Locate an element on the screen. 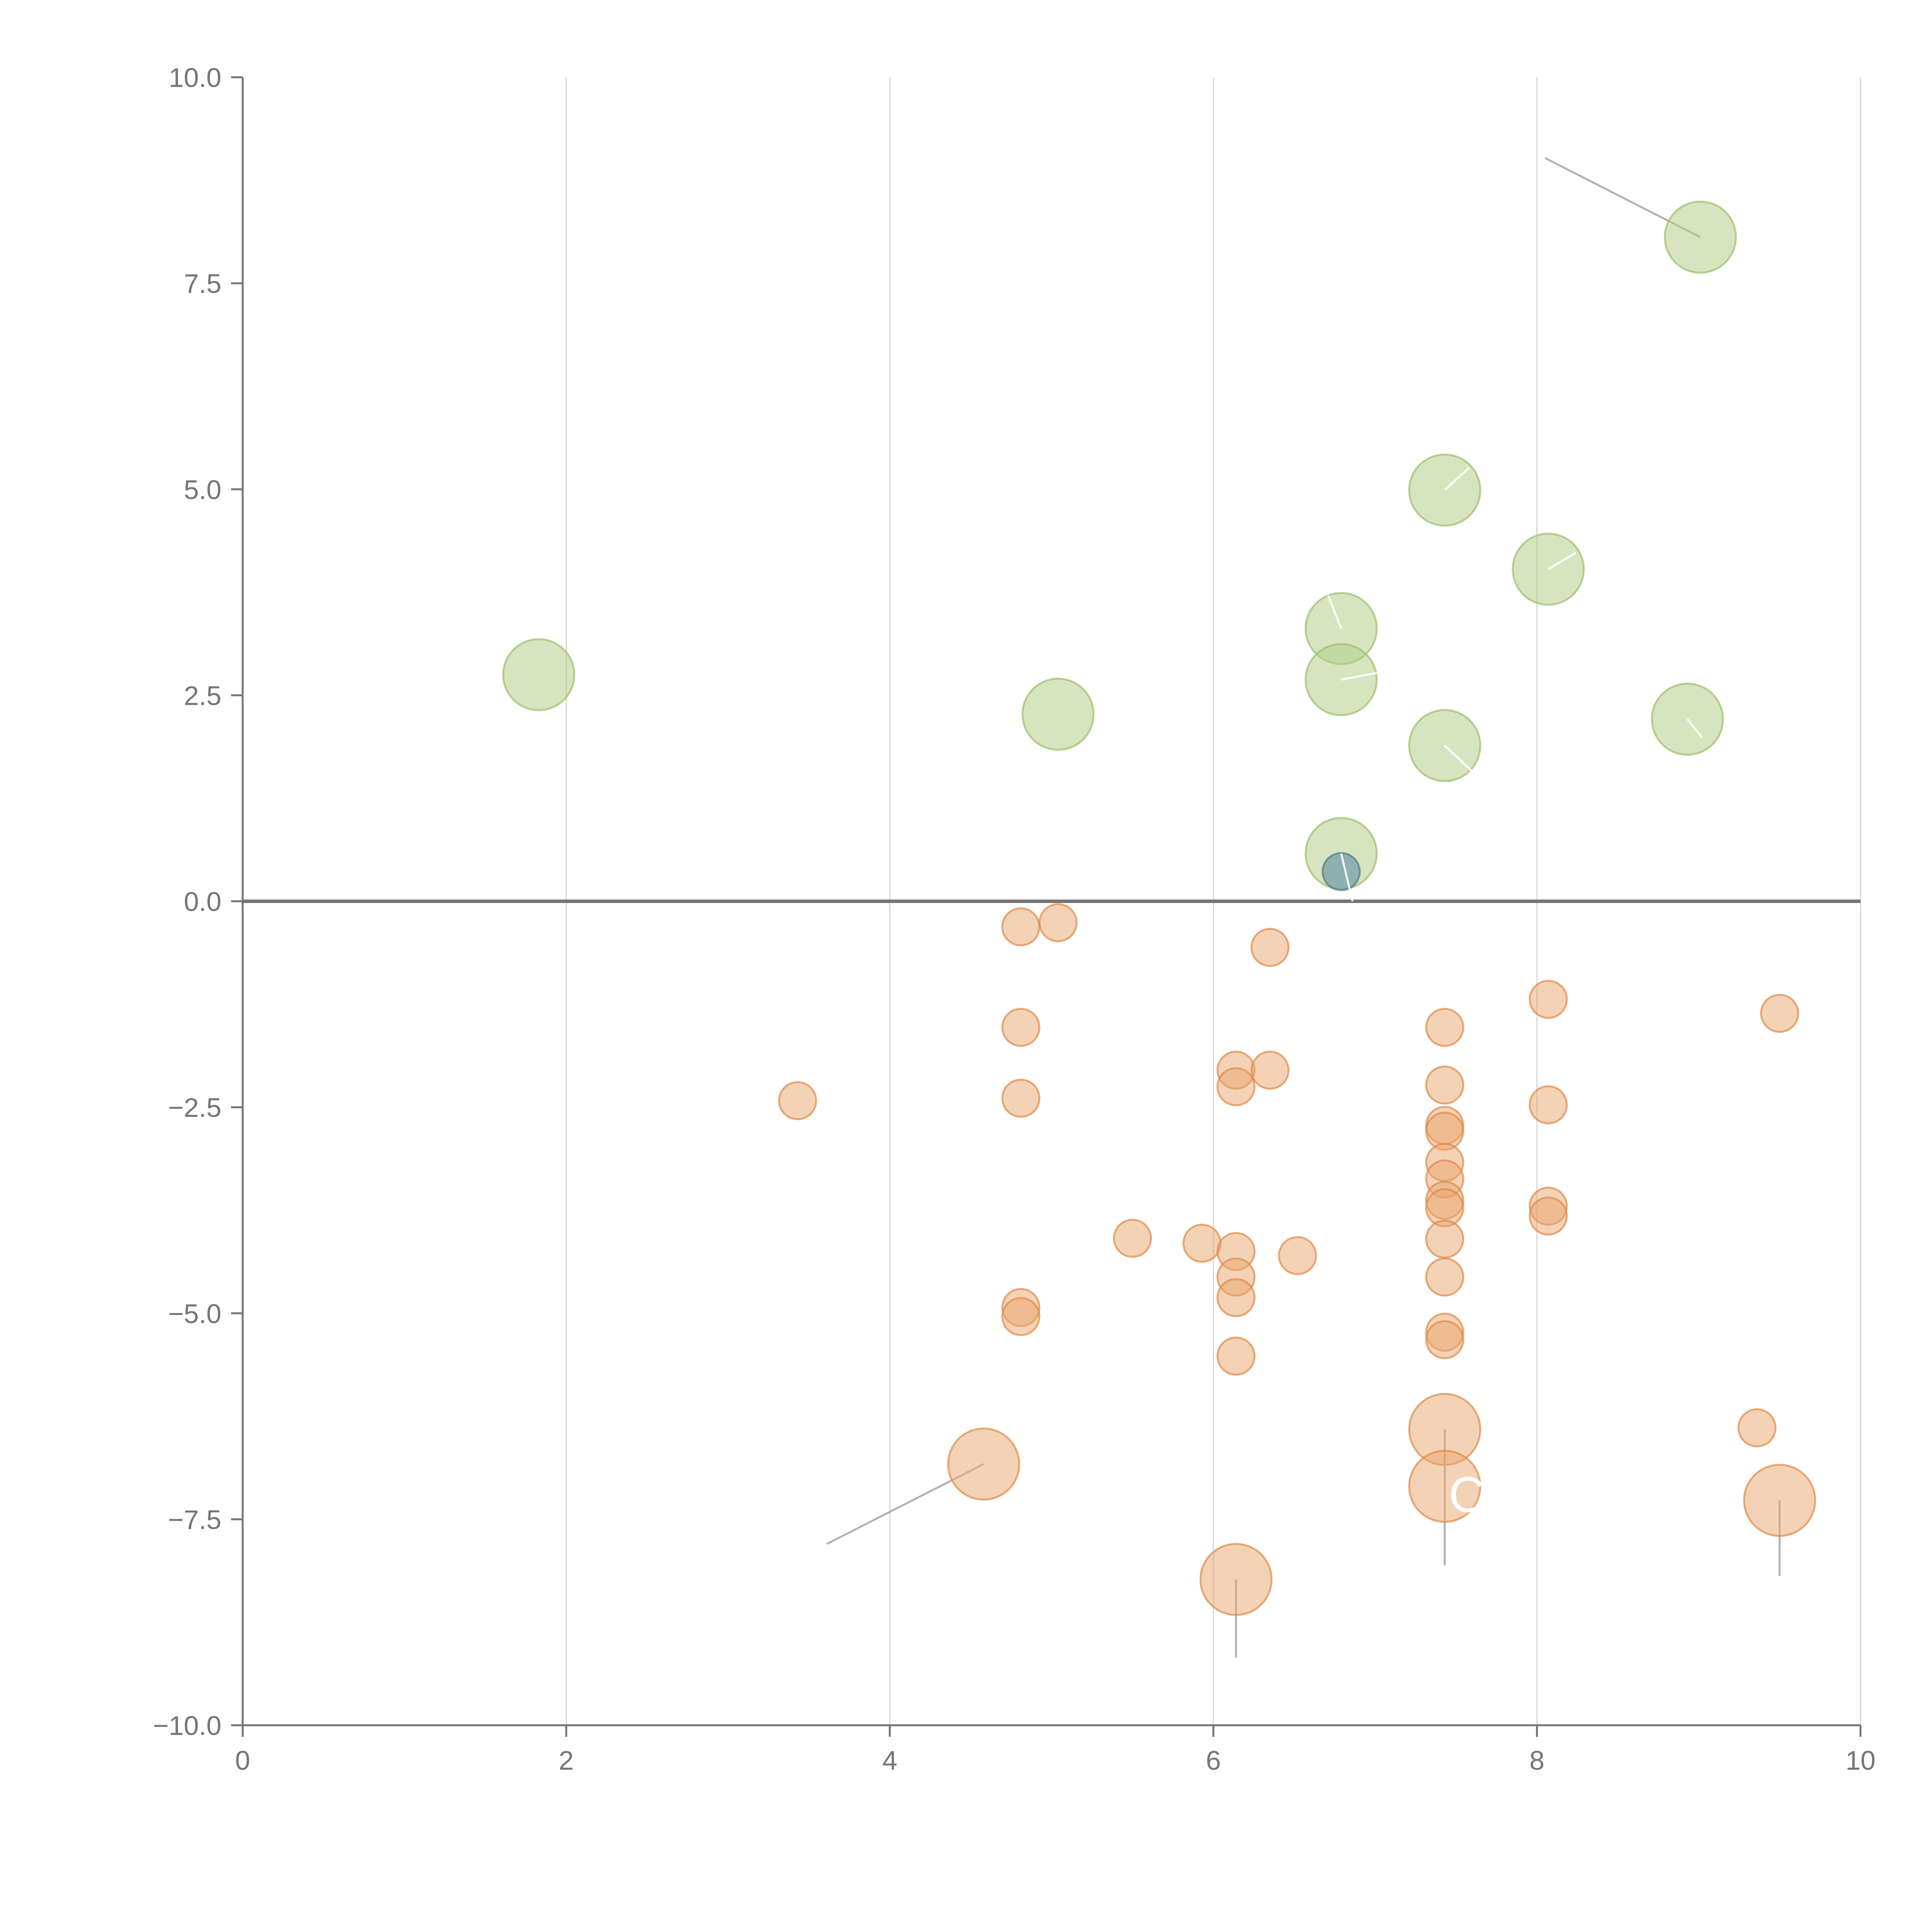 Image resolution: width=1932 pixels, height=1932 pixels. annotation-0: C is located at coordinates (1467, 1495).